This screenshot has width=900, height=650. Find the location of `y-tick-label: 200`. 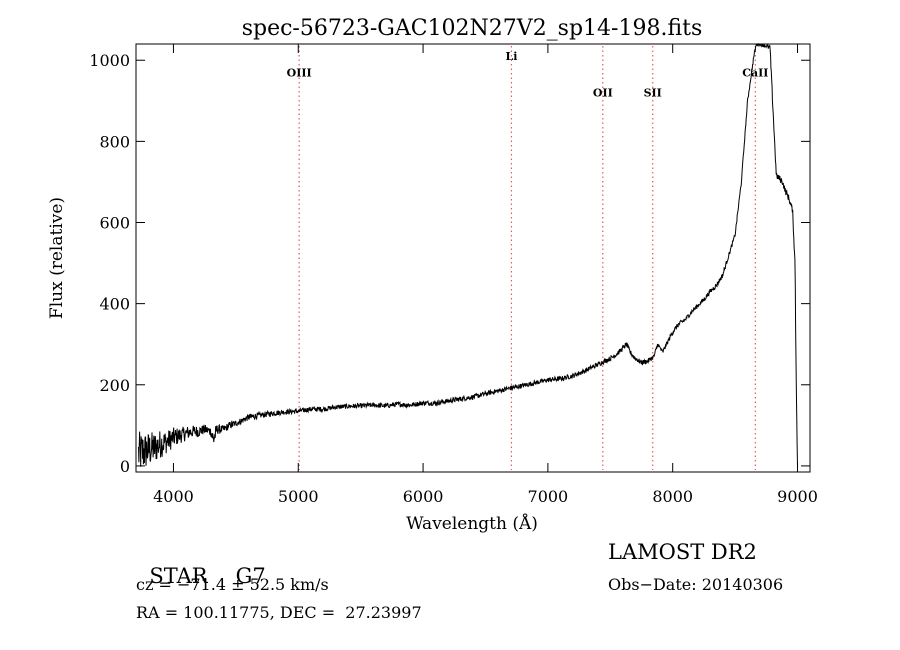

y-tick-label: 200 is located at coordinates (114, 385).